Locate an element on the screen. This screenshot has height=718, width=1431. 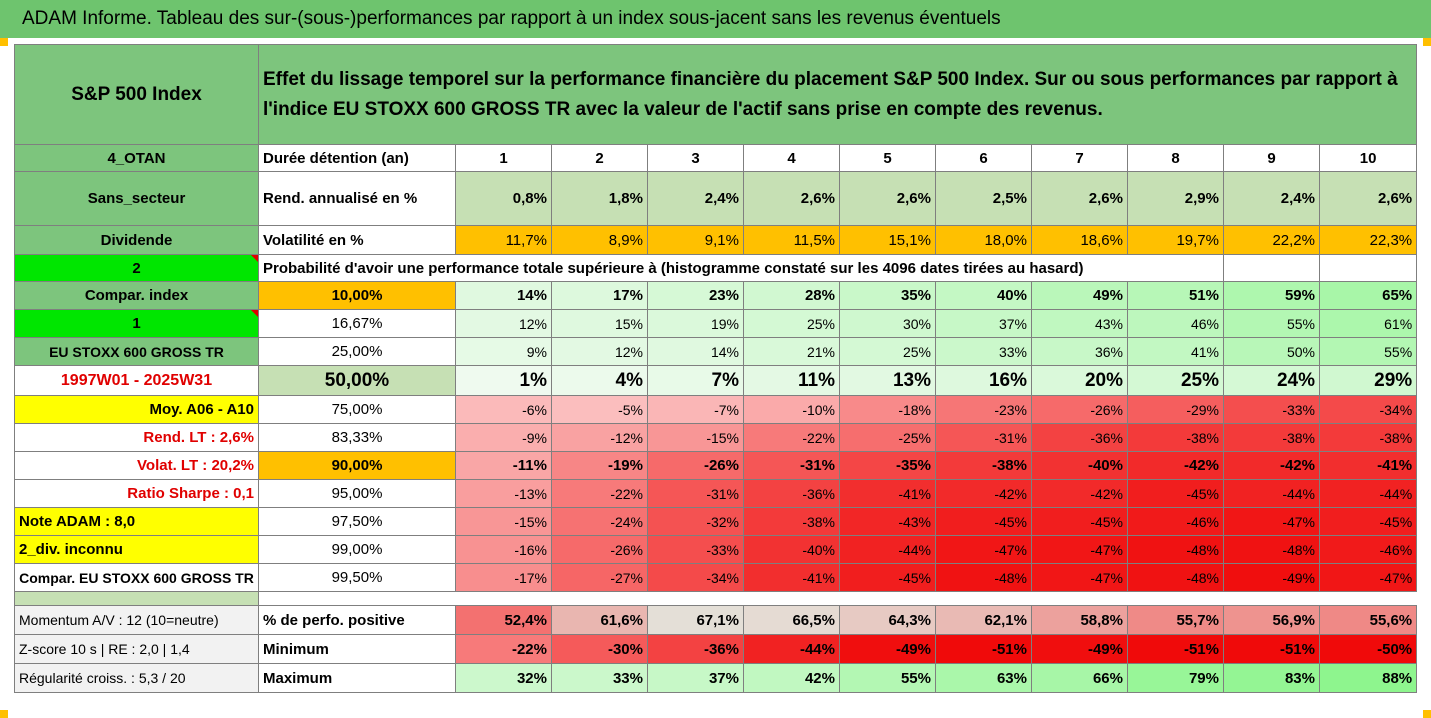
percentile-value: 21% is located at coordinates (791, 351).